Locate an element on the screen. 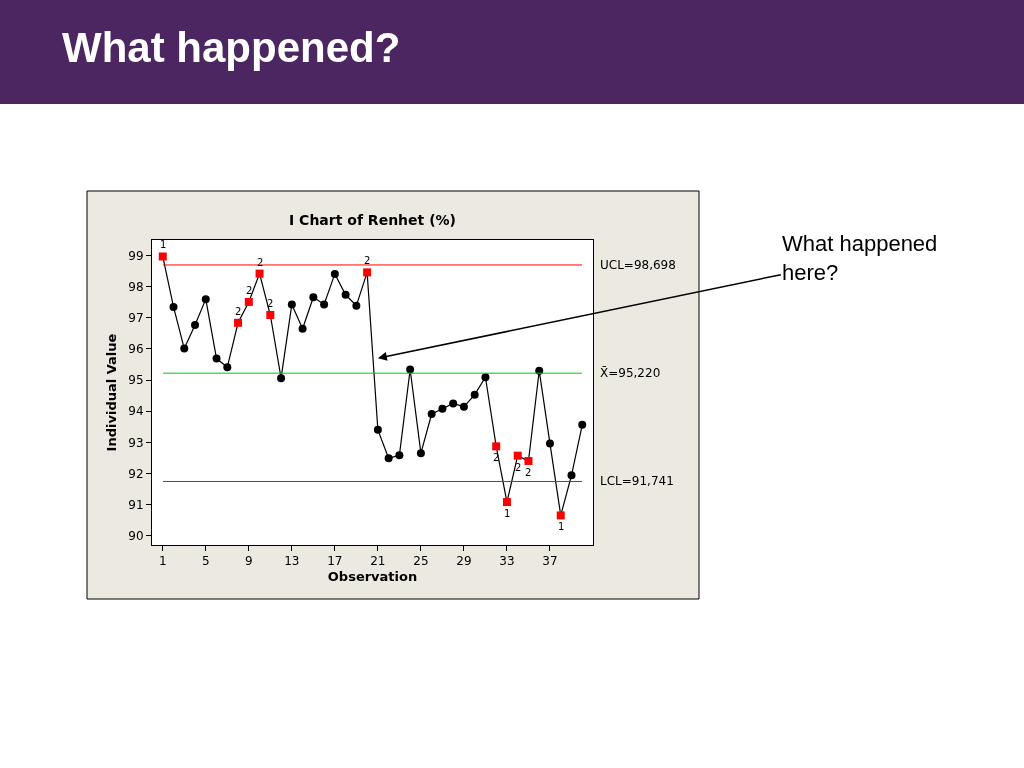 The image size is (1024, 768). x-tick-label: 17 is located at coordinates (335, 561).